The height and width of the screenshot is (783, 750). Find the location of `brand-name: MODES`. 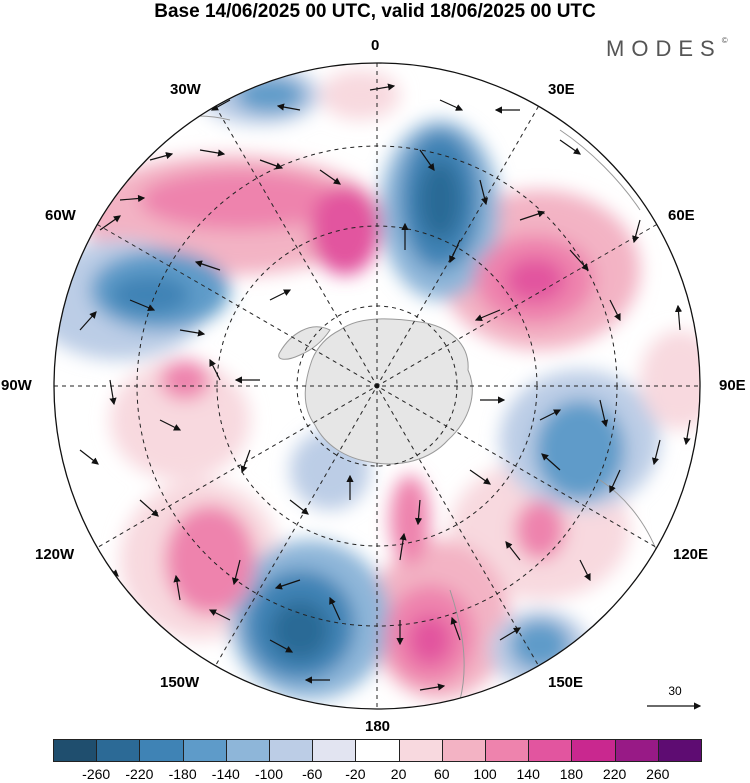

brand-name: MODES is located at coordinates (664, 48).